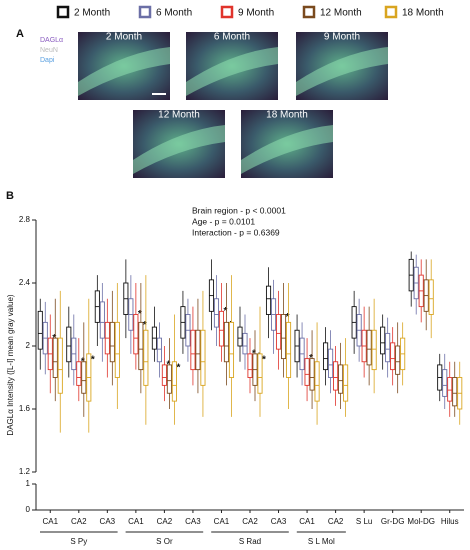  Describe the element at coordinates (321, 541) in the screenshot. I see `group-label: S L Mol` at that location.